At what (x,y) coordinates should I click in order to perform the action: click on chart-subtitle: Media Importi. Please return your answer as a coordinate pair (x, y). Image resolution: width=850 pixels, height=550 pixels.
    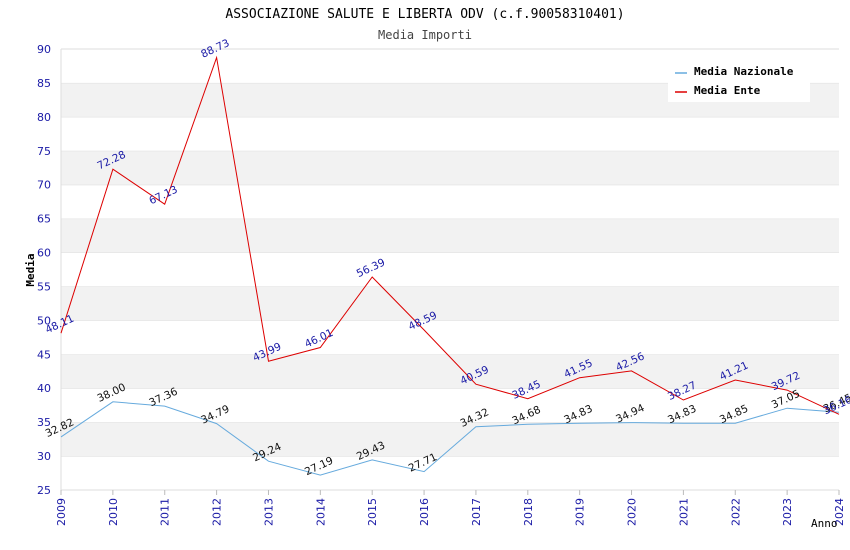
    Looking at the image, I should click on (425, 35).